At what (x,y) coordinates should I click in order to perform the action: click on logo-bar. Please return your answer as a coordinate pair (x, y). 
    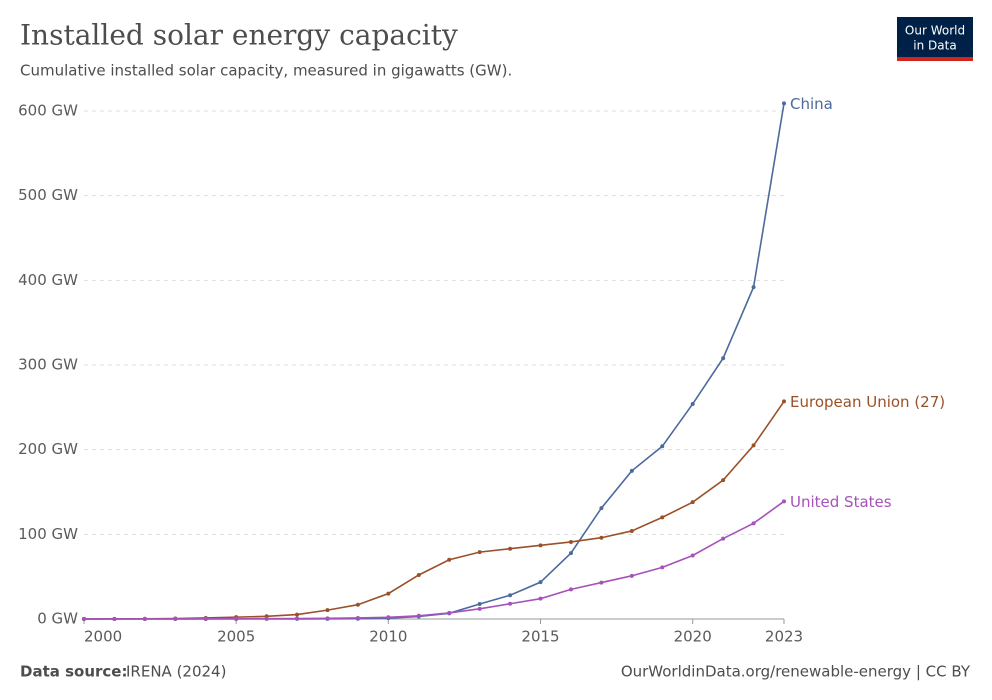
    Looking at the image, I should click on (935, 59).